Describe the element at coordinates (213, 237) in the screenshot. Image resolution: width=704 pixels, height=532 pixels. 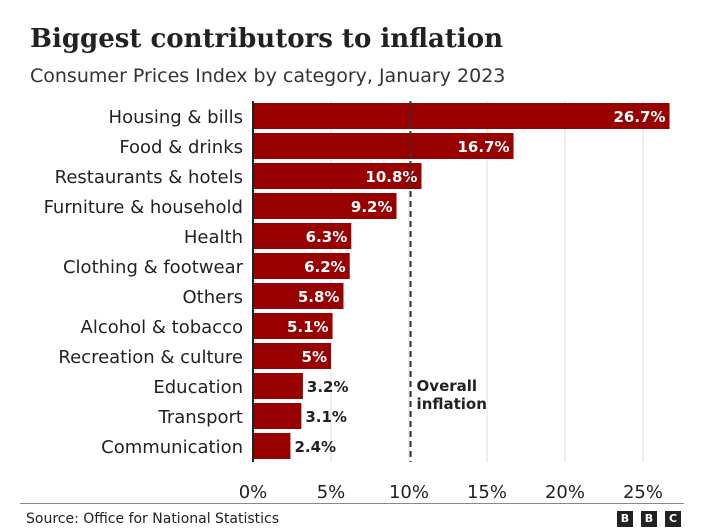
I see `category-label: Health` at that location.